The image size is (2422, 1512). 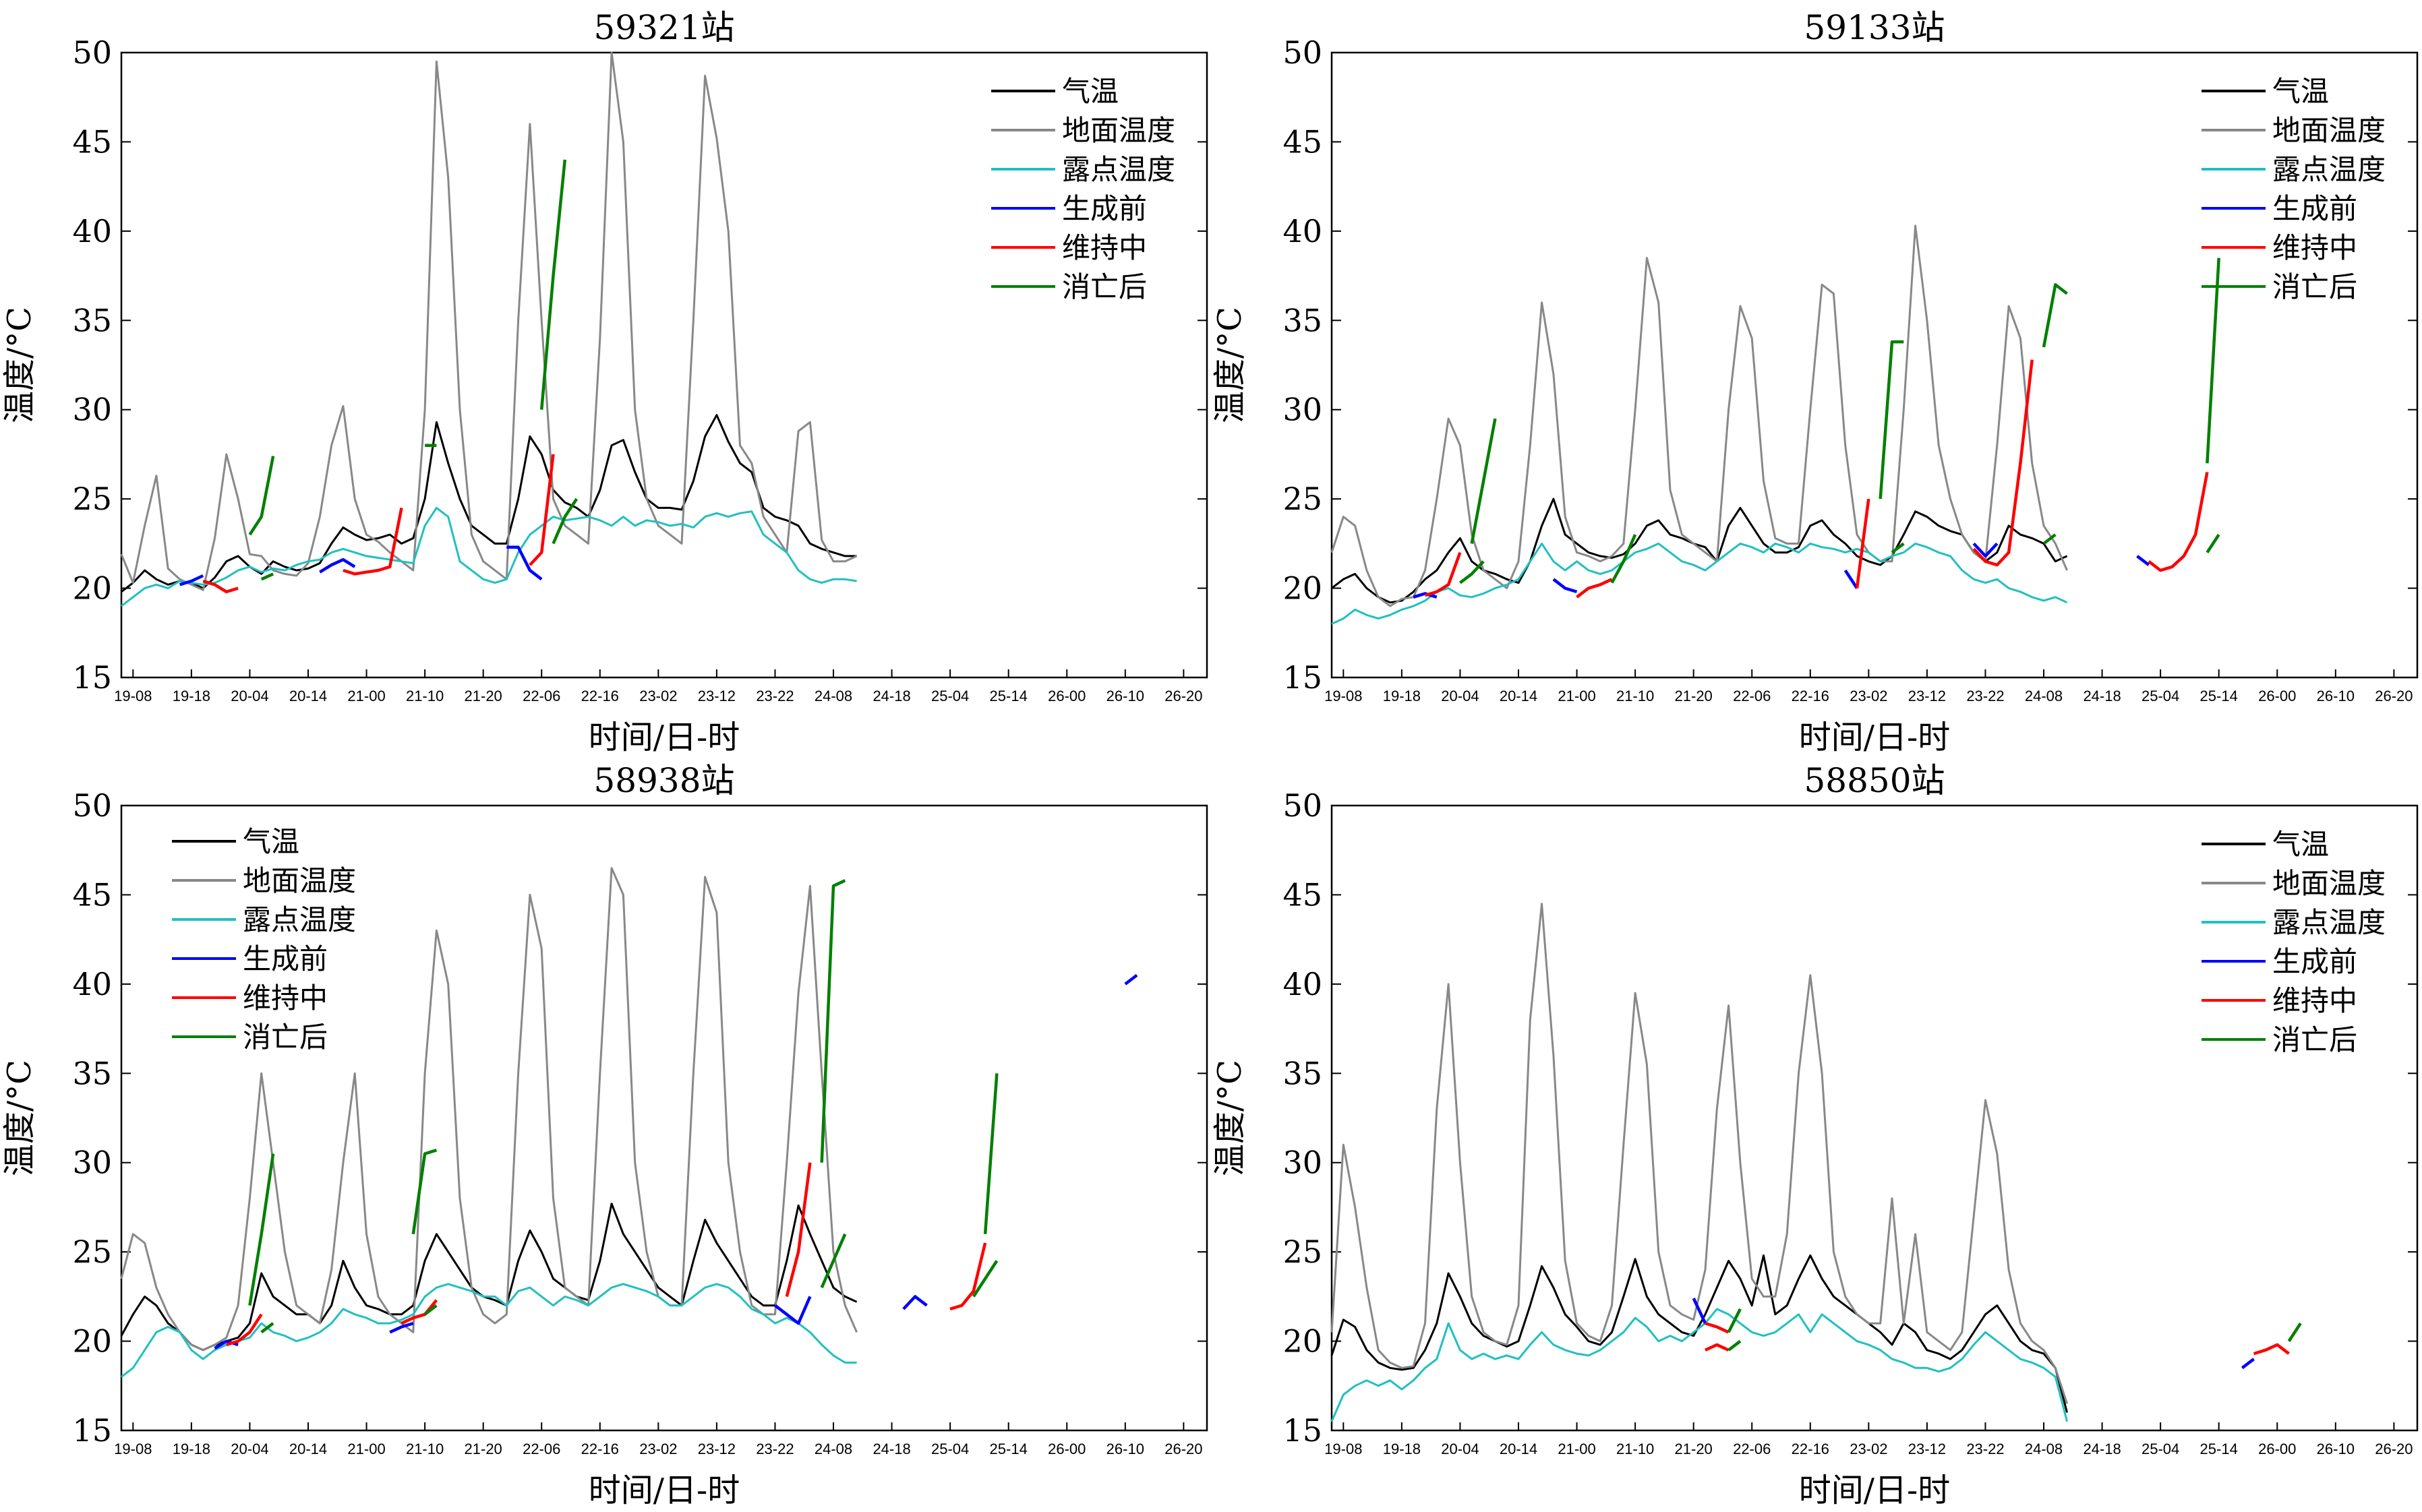 What do you see at coordinates (1183, 696) in the screenshot?
I see `x-tick-label: 26-20` at bounding box center [1183, 696].